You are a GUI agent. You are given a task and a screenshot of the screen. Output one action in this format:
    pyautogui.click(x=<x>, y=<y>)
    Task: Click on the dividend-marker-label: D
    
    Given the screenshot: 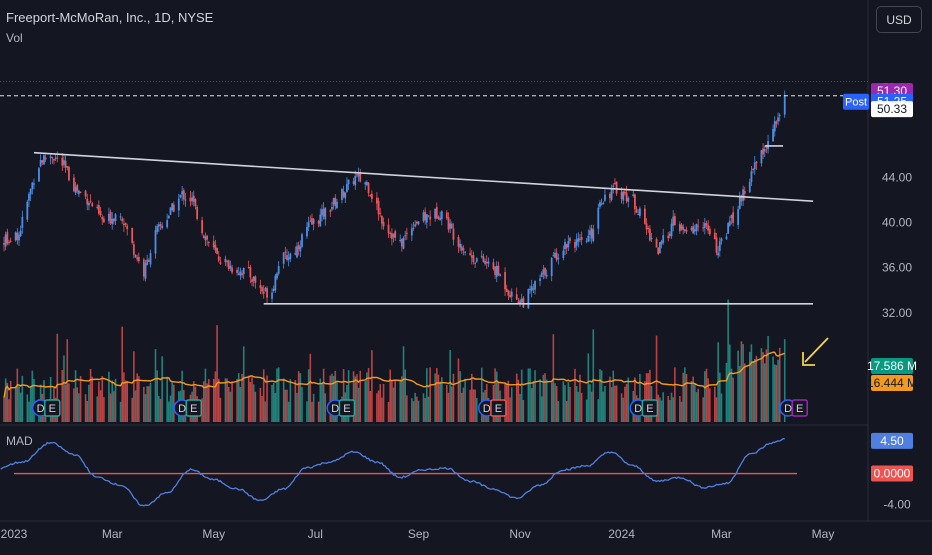 What is the action you would take?
    pyautogui.click(x=182, y=409)
    